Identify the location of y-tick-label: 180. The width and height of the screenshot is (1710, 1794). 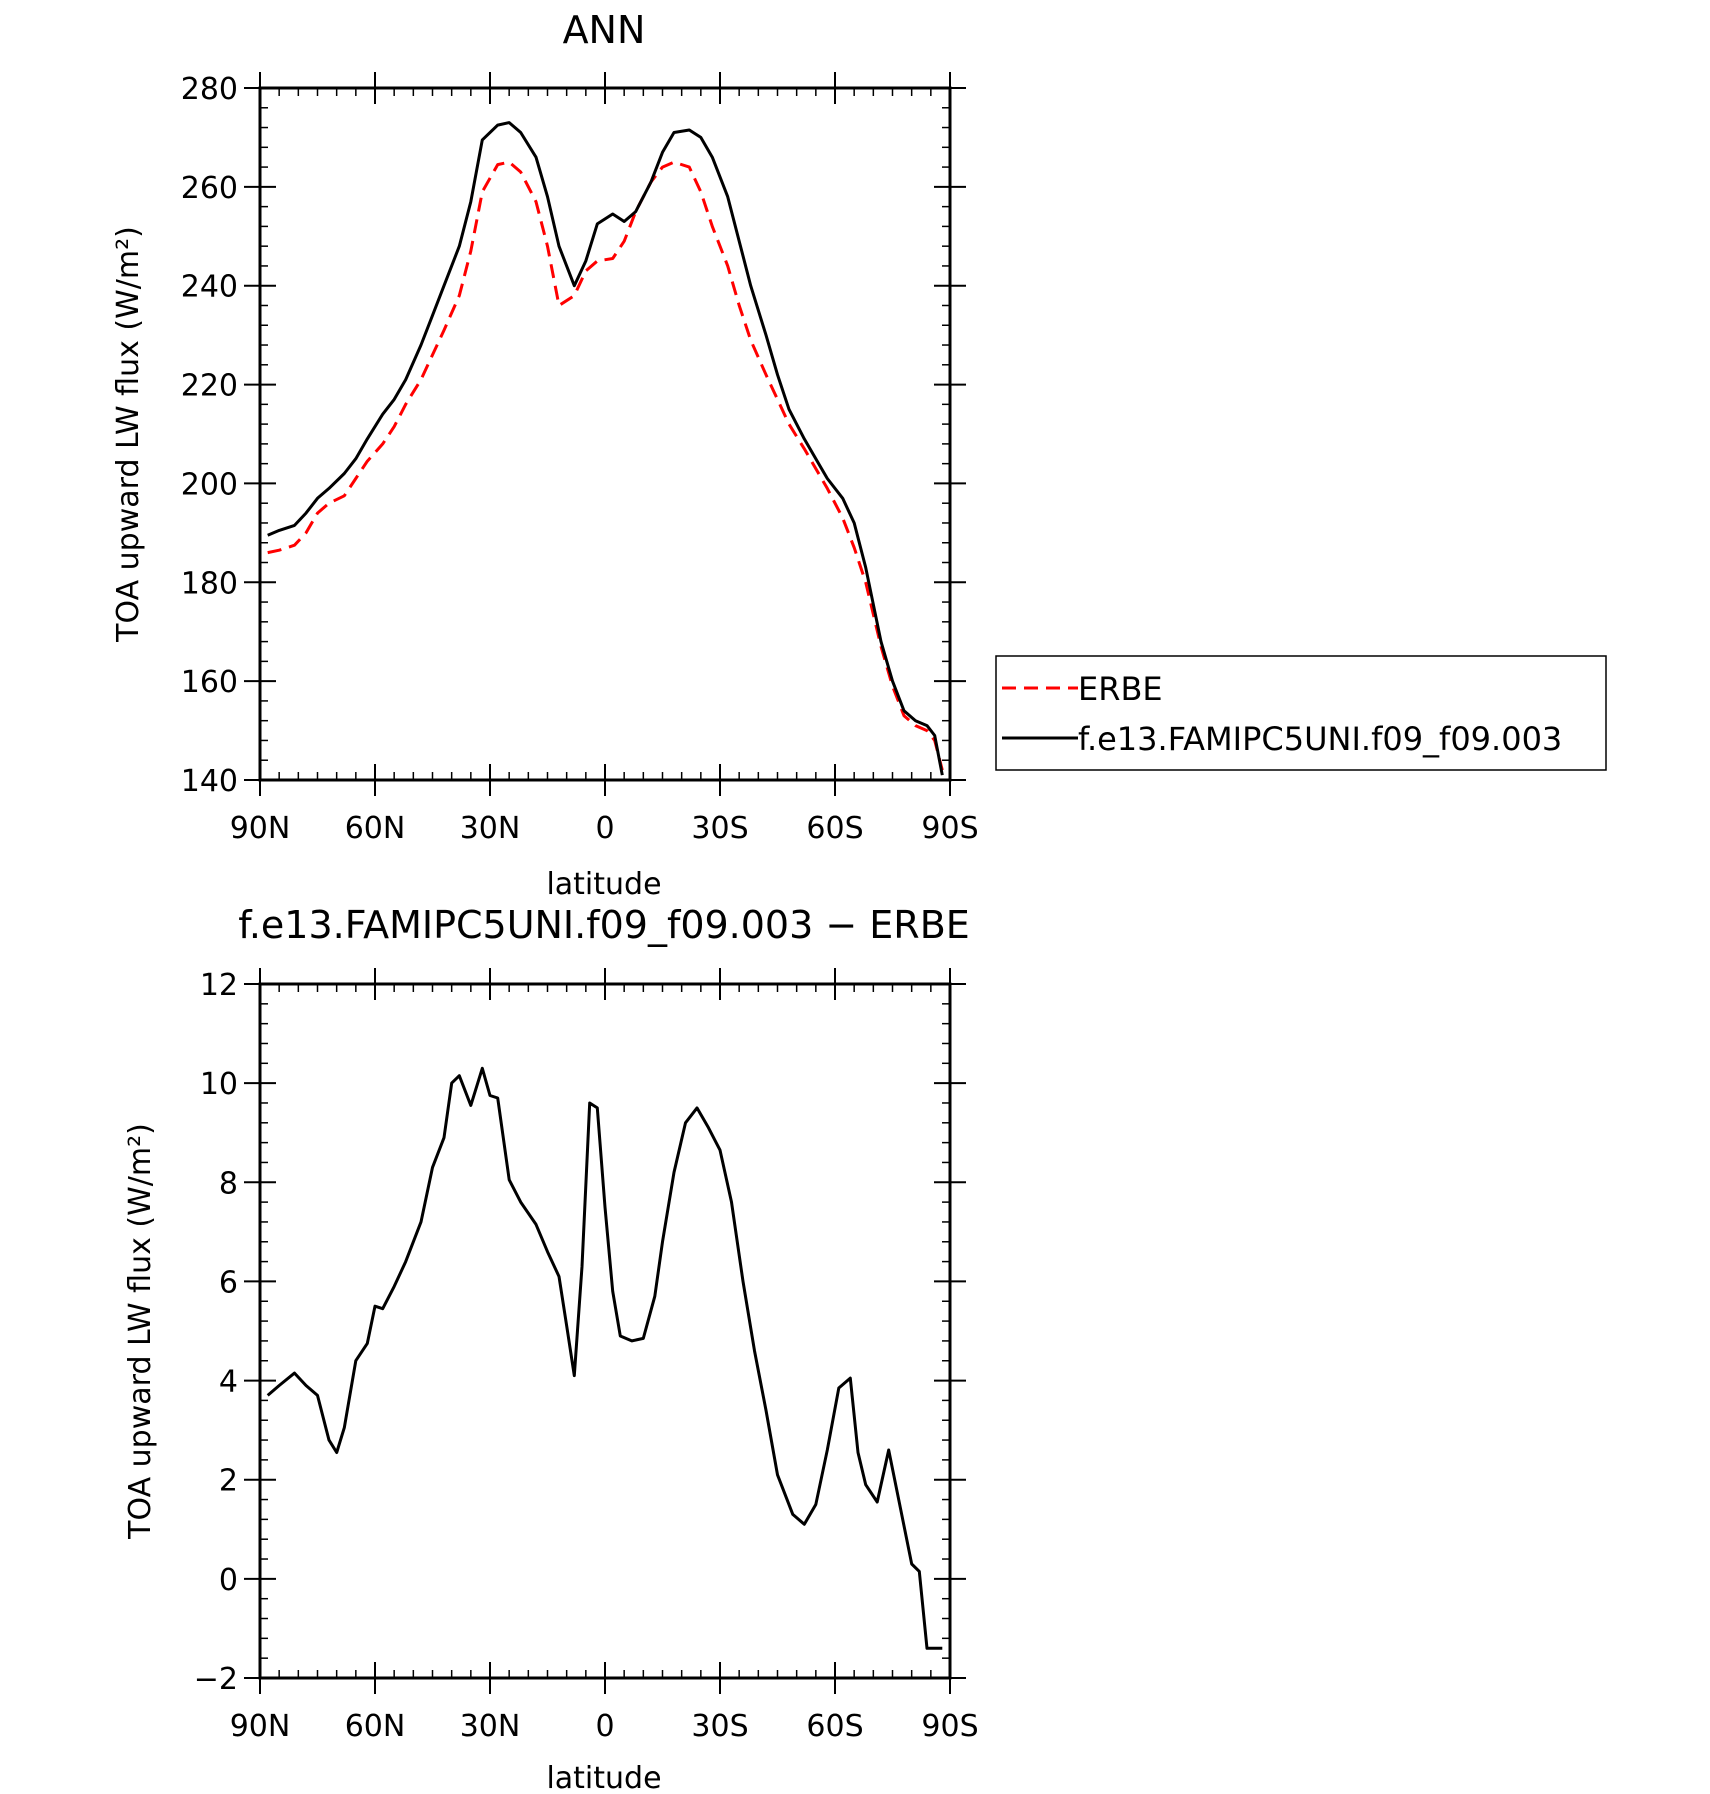
(209, 583).